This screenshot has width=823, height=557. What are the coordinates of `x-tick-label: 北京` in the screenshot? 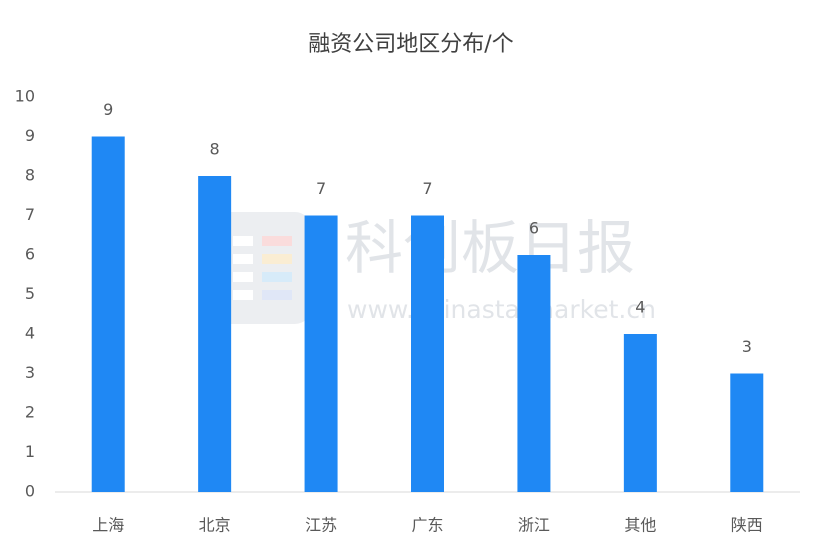 It's located at (215, 525).